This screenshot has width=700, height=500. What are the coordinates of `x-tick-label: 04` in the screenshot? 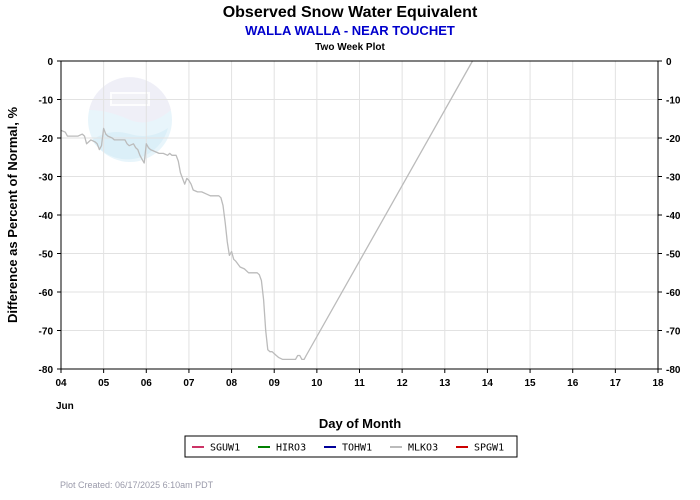 It's located at (61, 383).